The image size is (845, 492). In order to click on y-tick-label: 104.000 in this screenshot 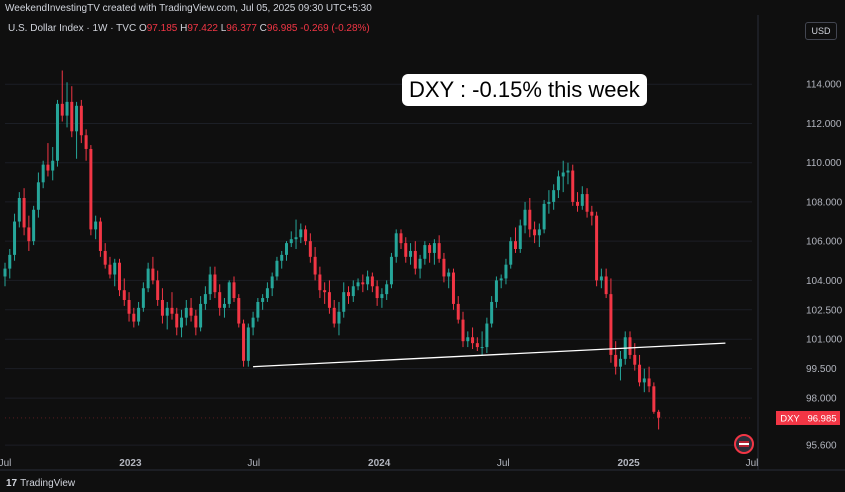, I will do `click(824, 281)`.